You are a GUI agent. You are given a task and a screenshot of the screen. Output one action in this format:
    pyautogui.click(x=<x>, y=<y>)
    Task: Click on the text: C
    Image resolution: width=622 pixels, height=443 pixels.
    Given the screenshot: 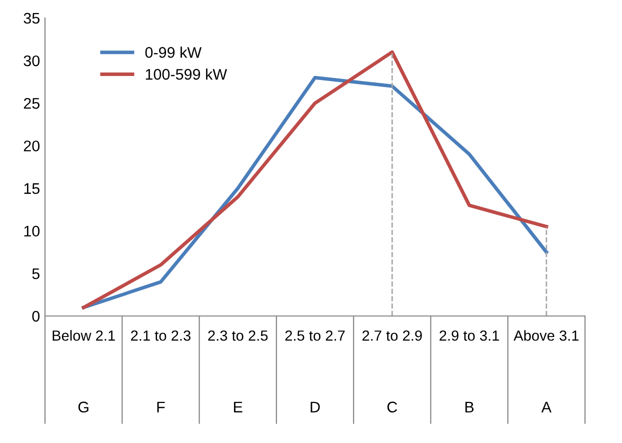 What is the action you would take?
    pyautogui.click(x=392, y=407)
    